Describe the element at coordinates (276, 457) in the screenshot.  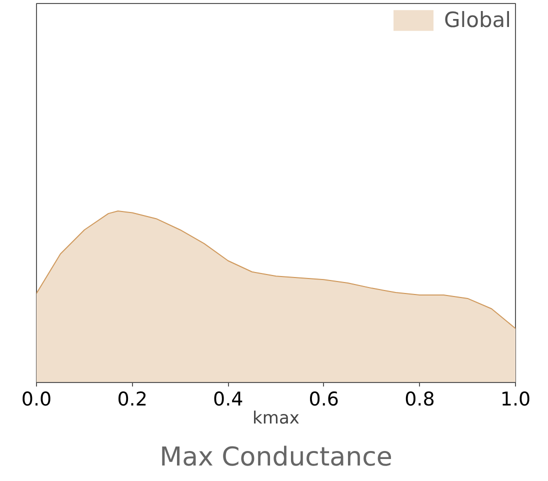
I see `text: Max Conductance` at that location.